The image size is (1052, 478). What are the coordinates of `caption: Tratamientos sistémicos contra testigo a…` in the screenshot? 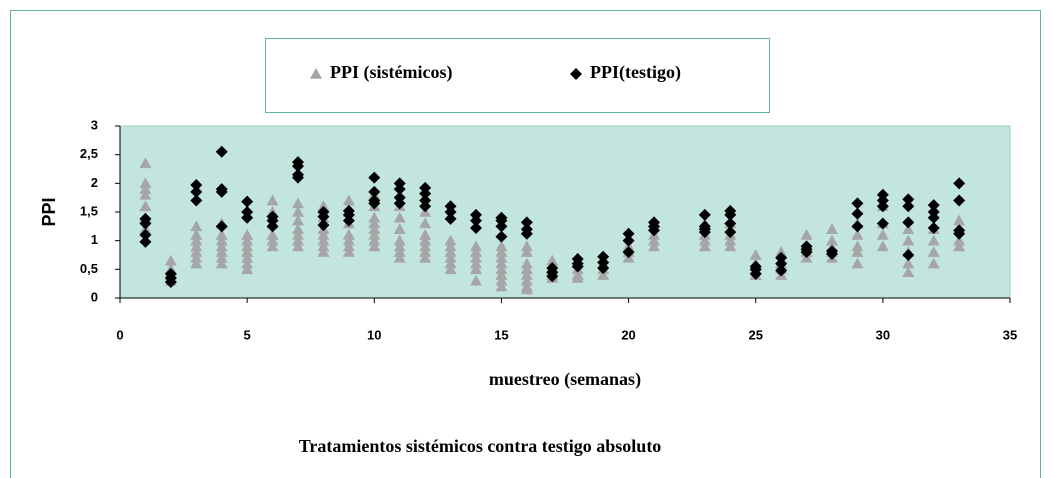 It's located at (480, 446).